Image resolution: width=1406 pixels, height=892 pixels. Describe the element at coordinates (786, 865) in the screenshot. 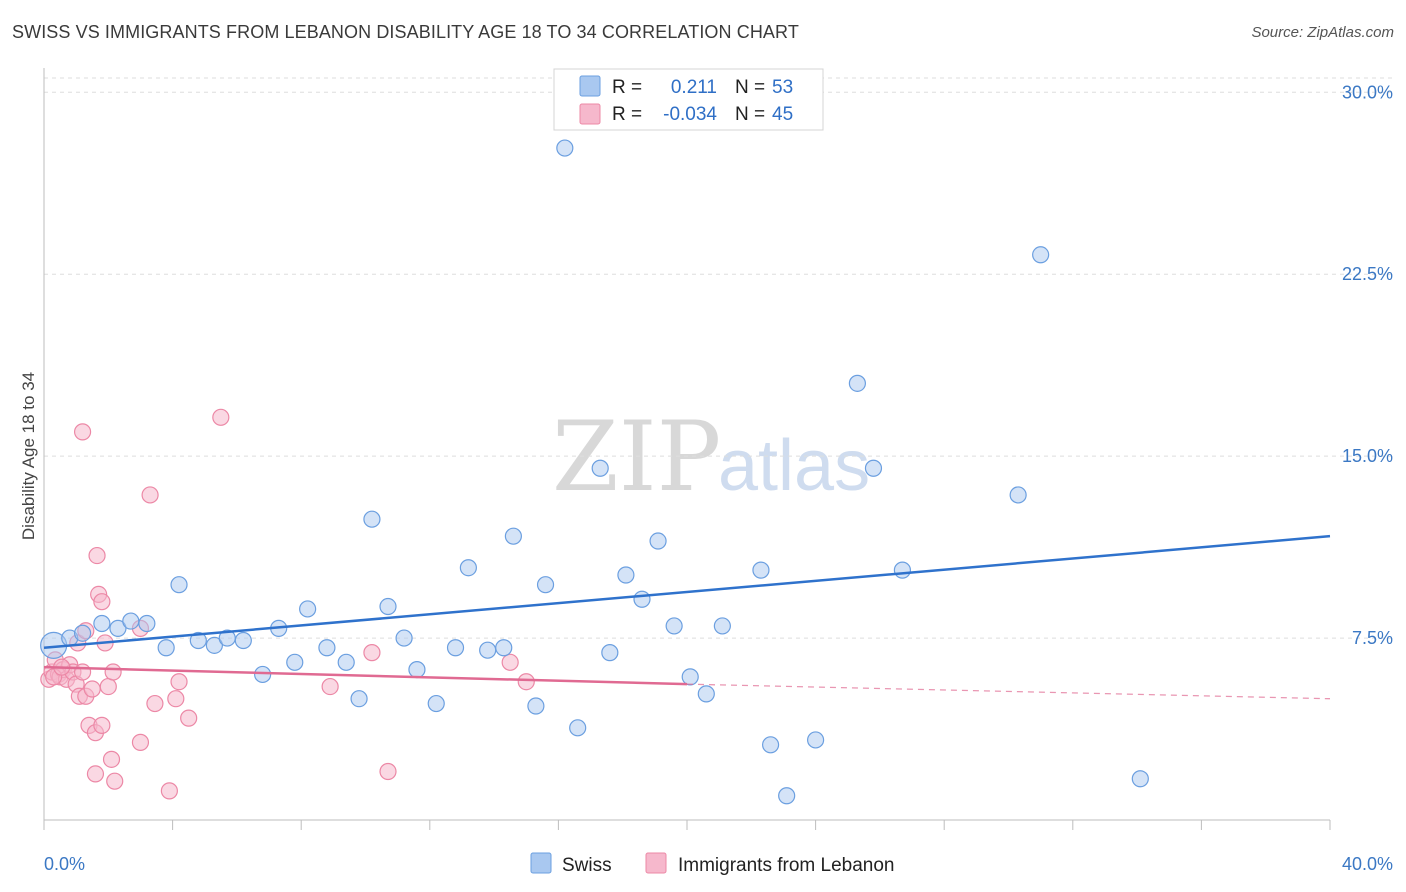

I see `bottom-legend-lebanon-label: Immigrants from Lebanon` at that location.